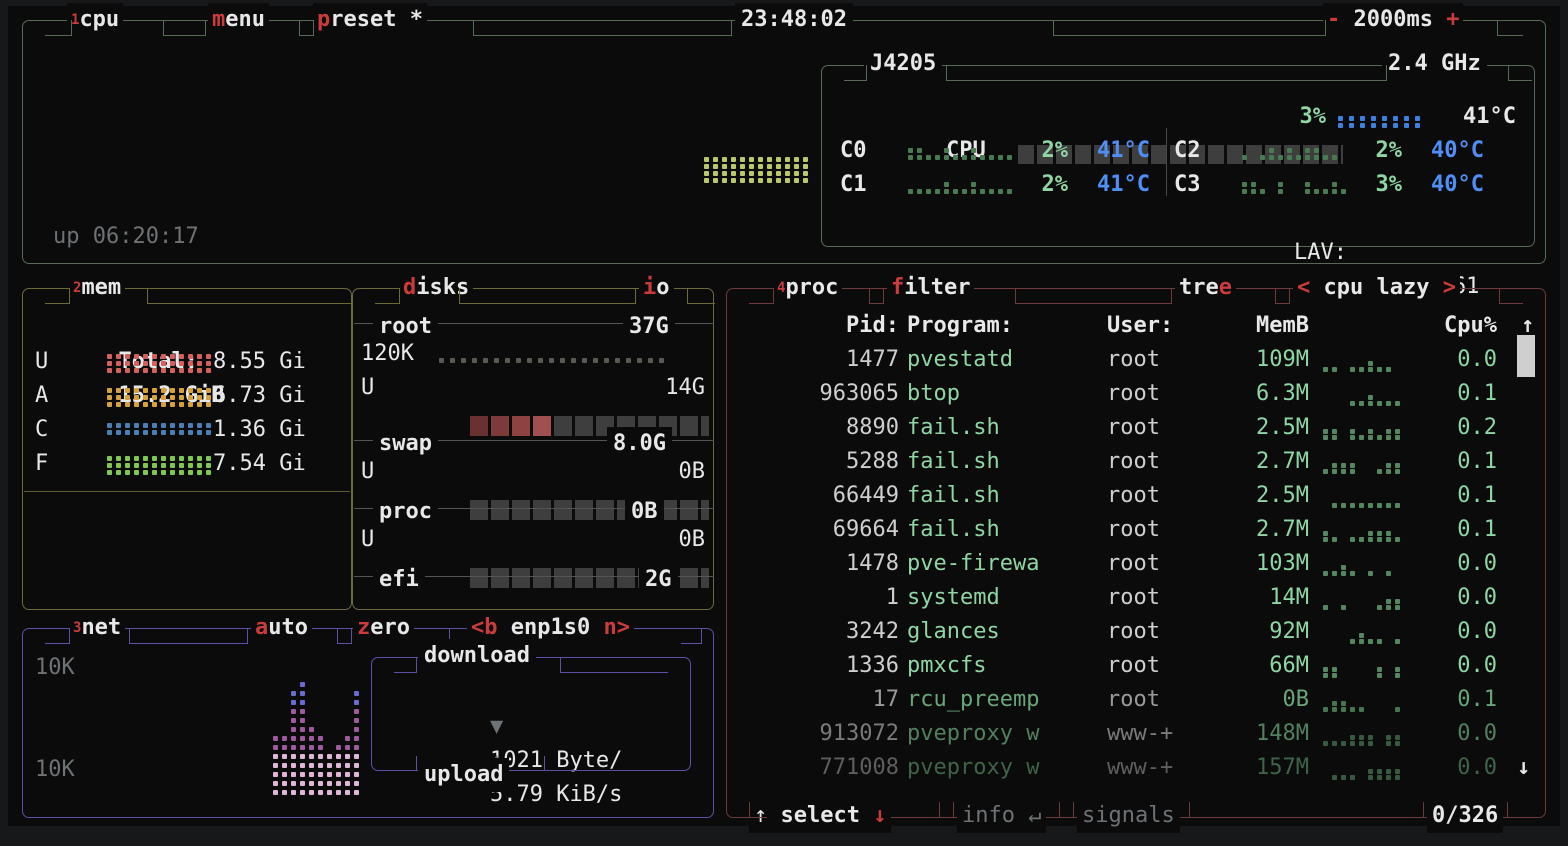 The width and height of the screenshot is (1568, 846). I want to click on process-row: 8890 fail.sh root 2.5M 0.2, so click(1136, 391).